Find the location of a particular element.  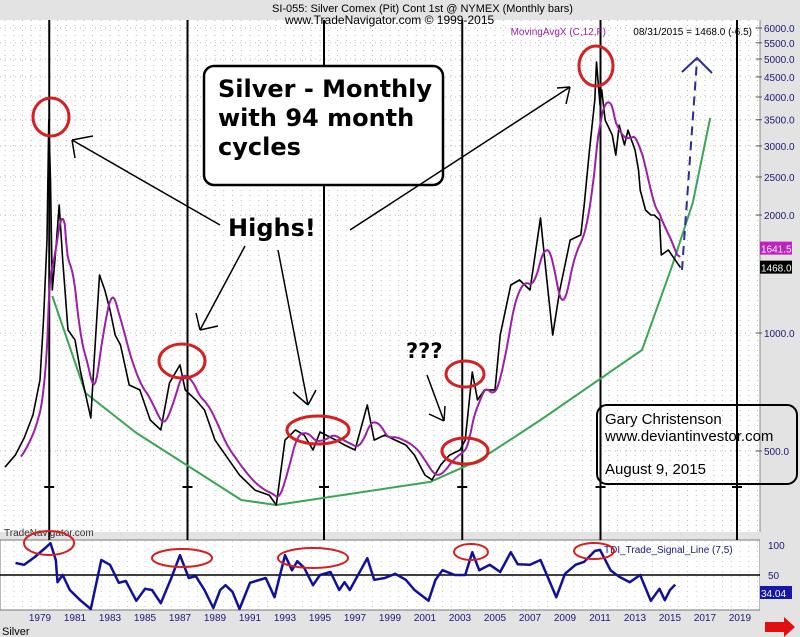

arrow-to-1994-high is located at coordinates (297, 327).